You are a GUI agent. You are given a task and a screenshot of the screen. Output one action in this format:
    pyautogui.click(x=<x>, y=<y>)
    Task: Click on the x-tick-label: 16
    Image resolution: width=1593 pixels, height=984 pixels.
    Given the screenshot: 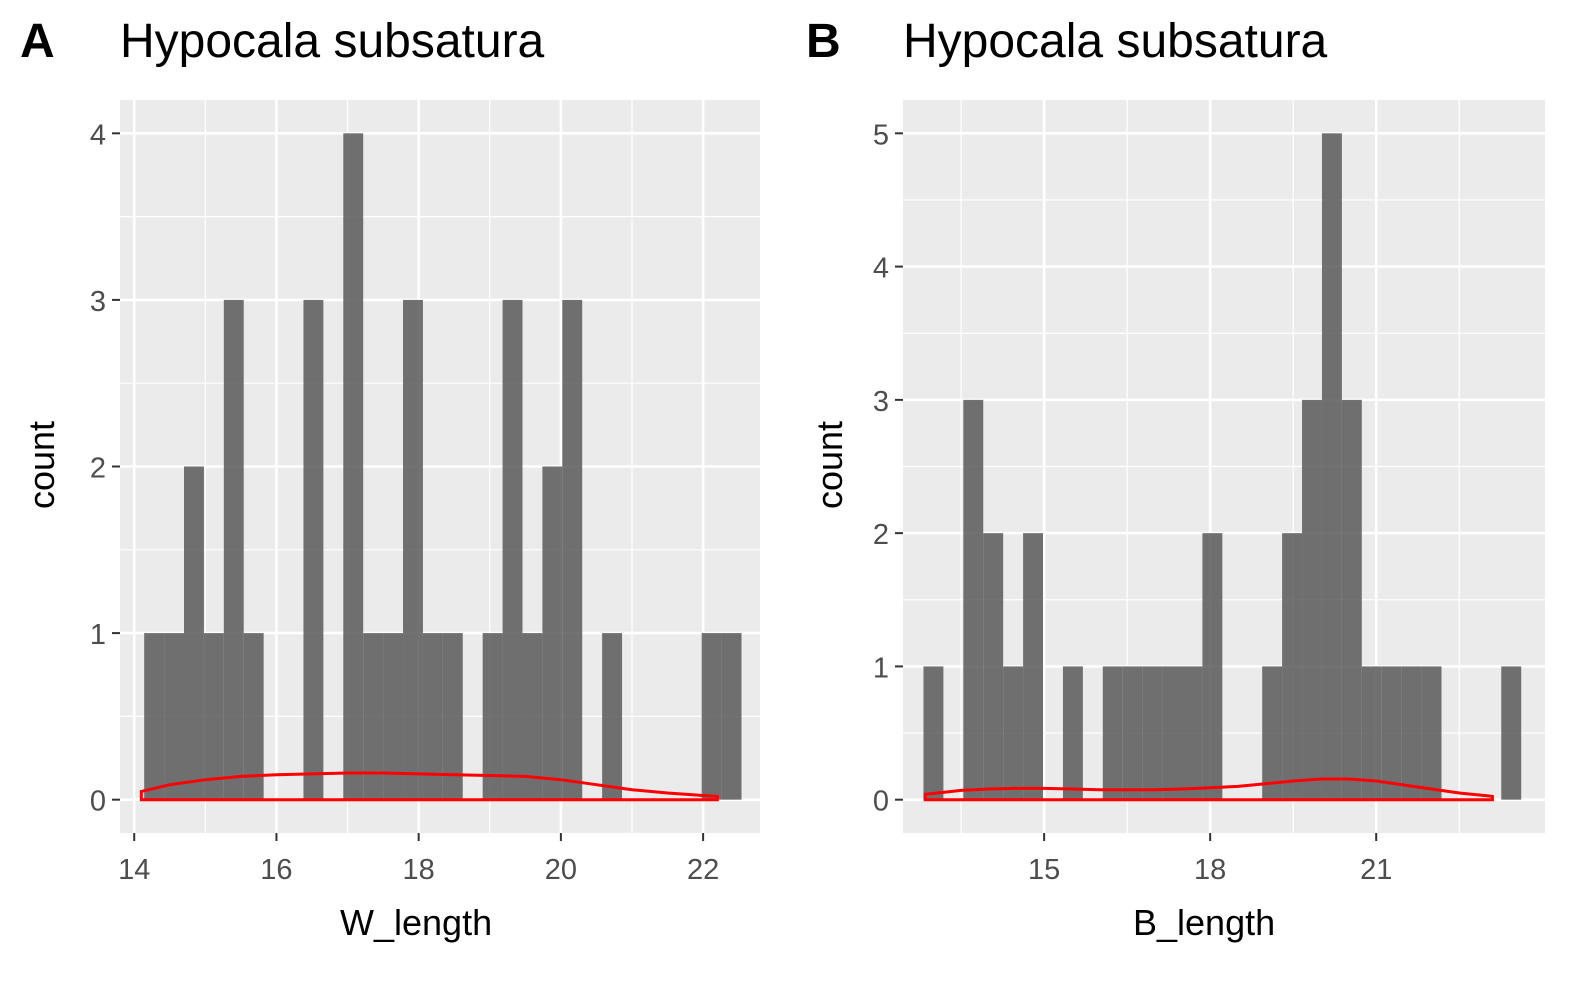 What is the action you would take?
    pyautogui.click(x=276, y=870)
    